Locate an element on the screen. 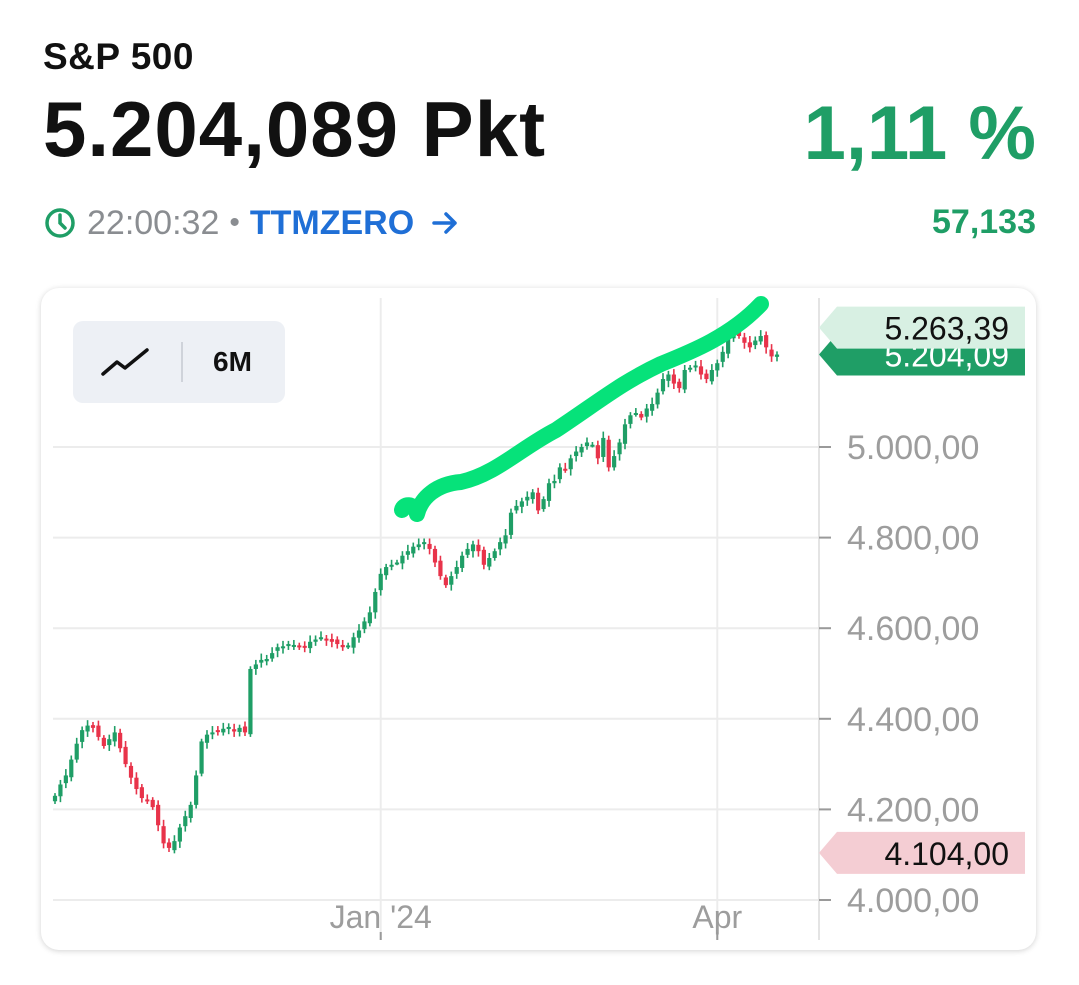 The image size is (1079, 985). source-label: TTMZERO is located at coordinates (332, 222).